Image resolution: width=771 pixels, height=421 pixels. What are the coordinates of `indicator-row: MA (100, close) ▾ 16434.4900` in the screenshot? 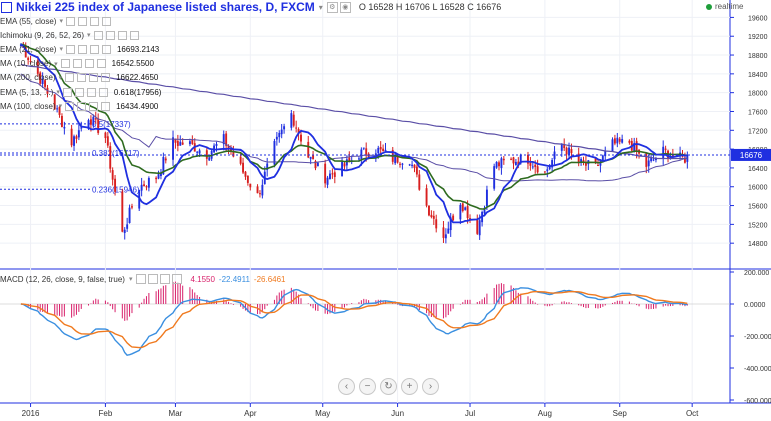 It's located at (80, 106).